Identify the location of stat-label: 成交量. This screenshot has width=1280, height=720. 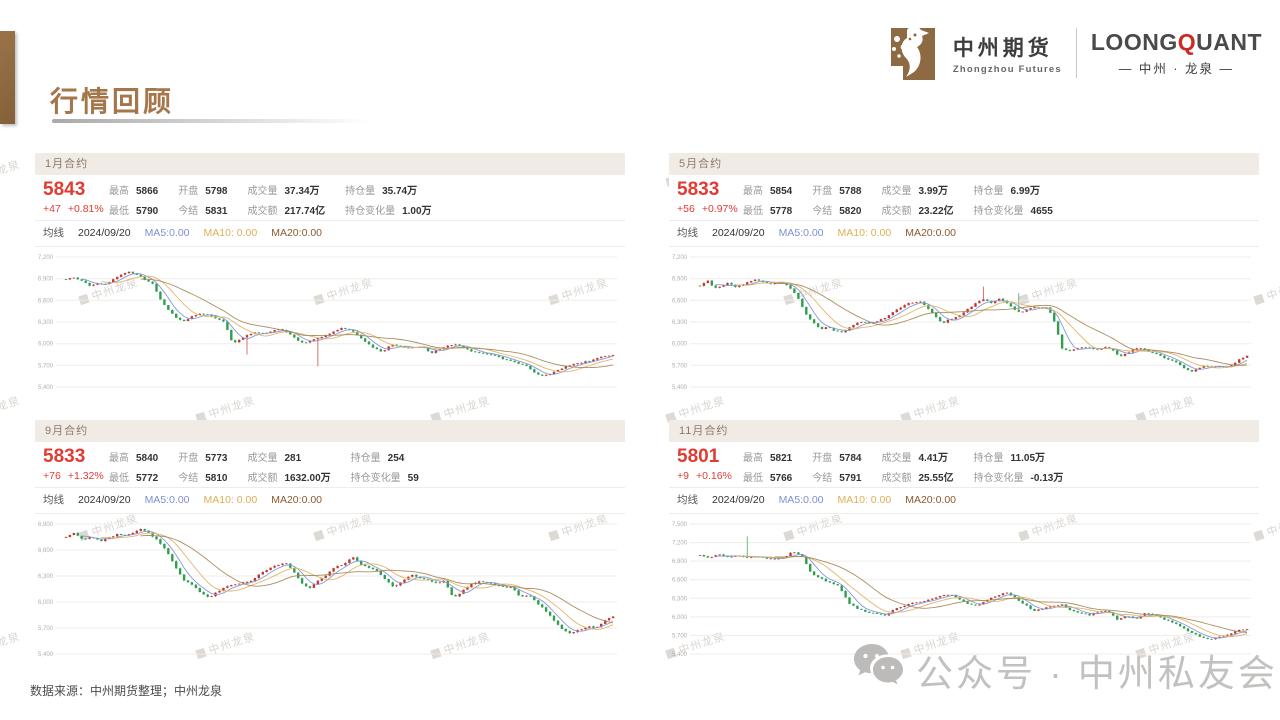
(896, 458).